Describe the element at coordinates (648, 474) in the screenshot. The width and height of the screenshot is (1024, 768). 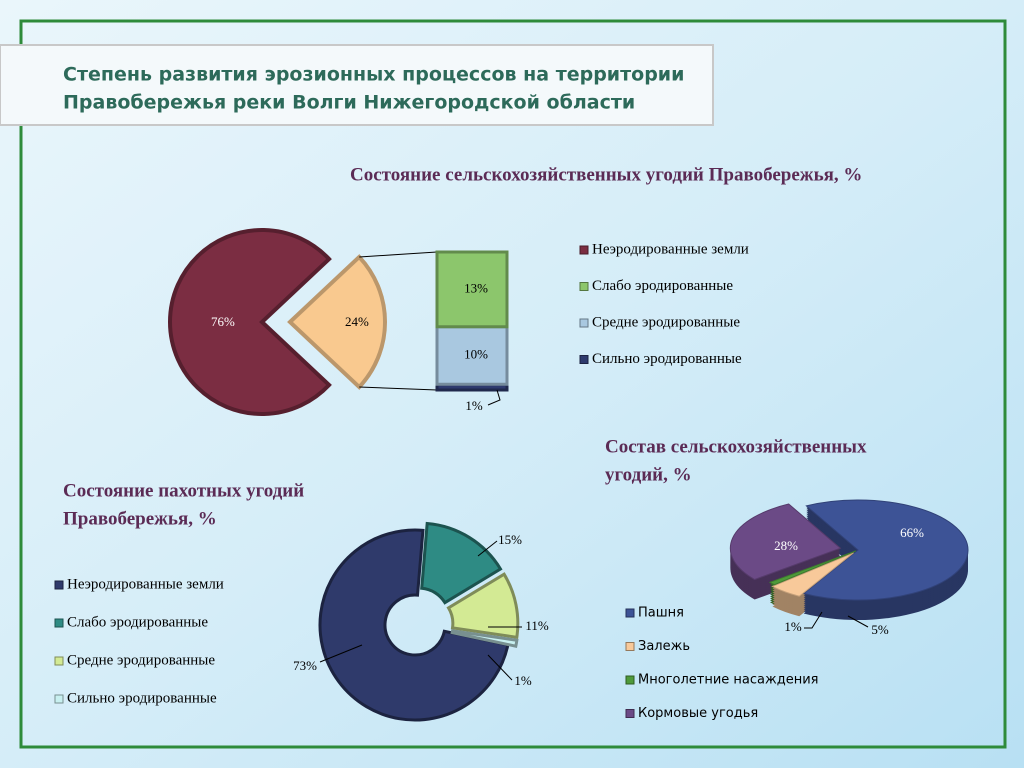
I see `chart-title: угодий, %` at that location.